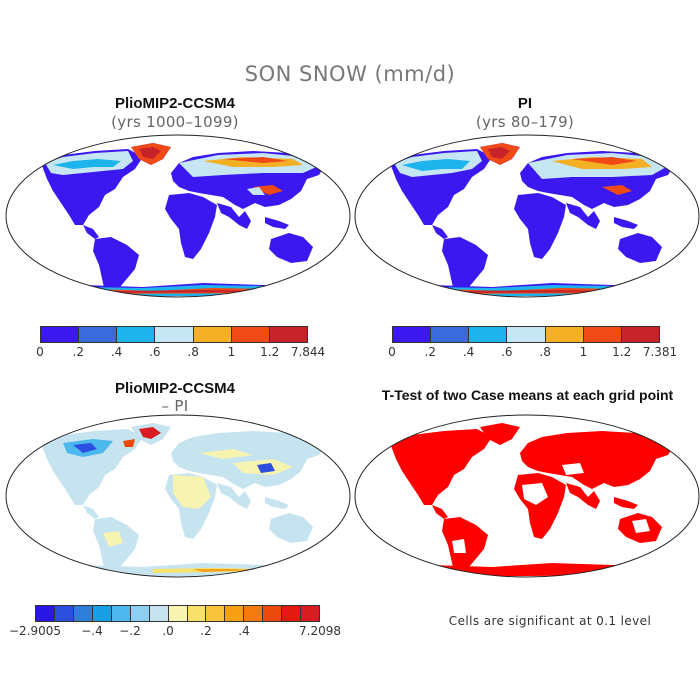  I want to click on colorbar-tick-label: −.4, so click(92, 631).